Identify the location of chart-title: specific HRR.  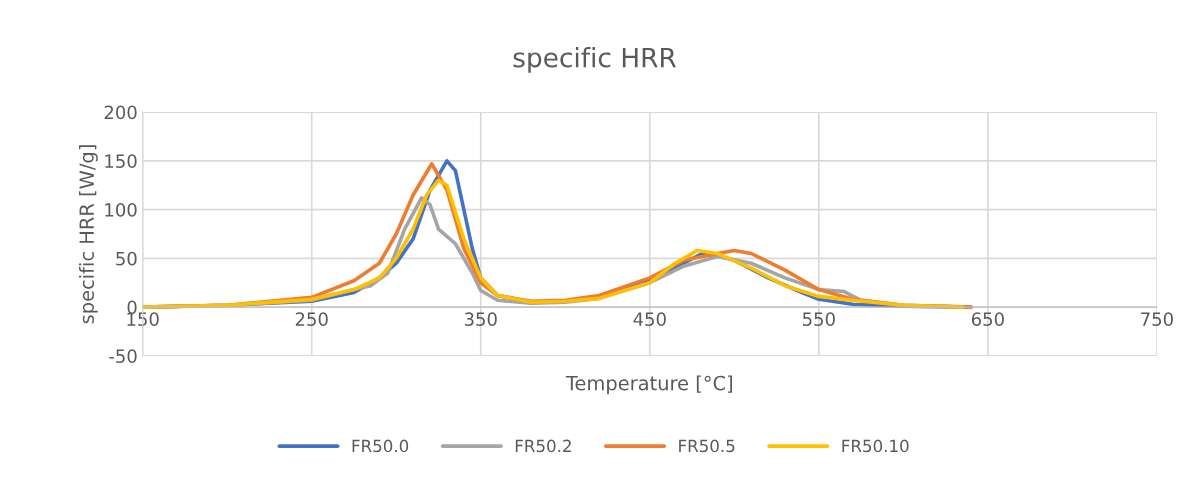
(595, 60).